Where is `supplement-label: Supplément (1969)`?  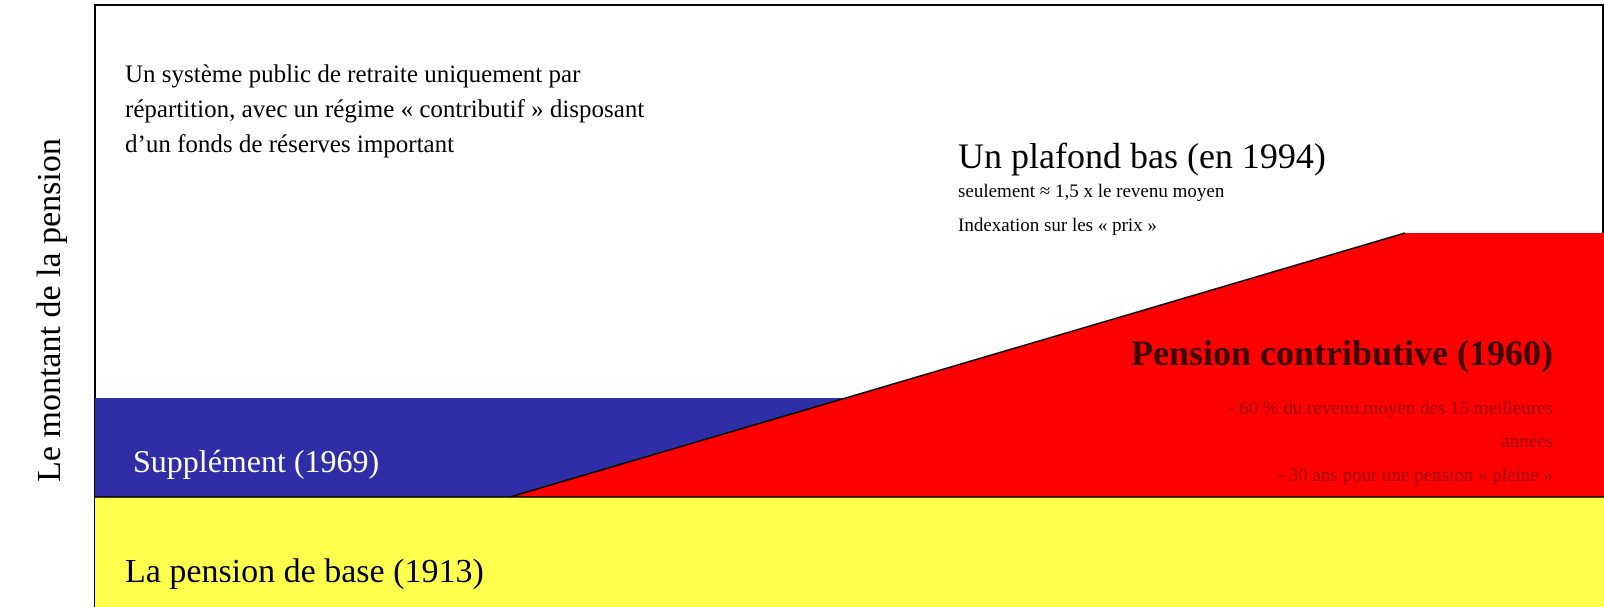
supplement-label: Supplément (1969) is located at coordinates (256, 461).